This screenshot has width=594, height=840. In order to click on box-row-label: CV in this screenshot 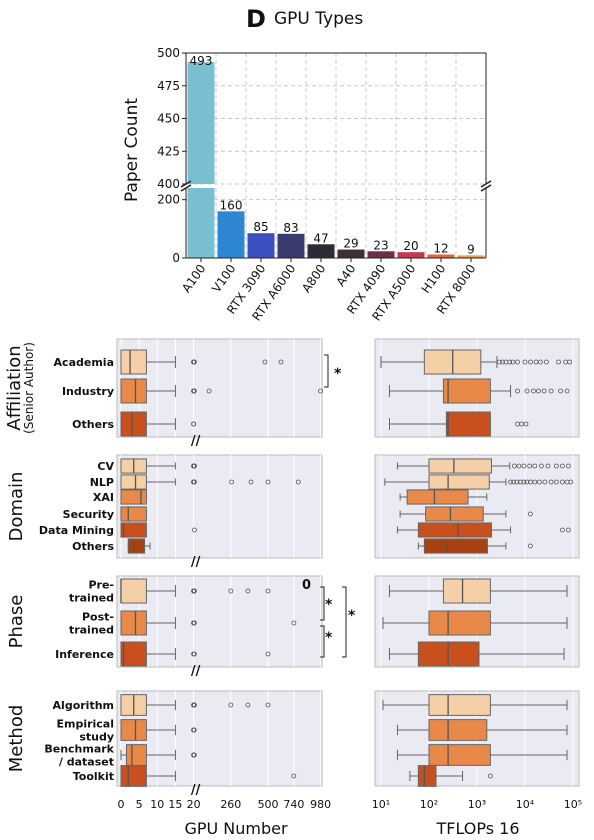, I will do `click(105, 466)`.